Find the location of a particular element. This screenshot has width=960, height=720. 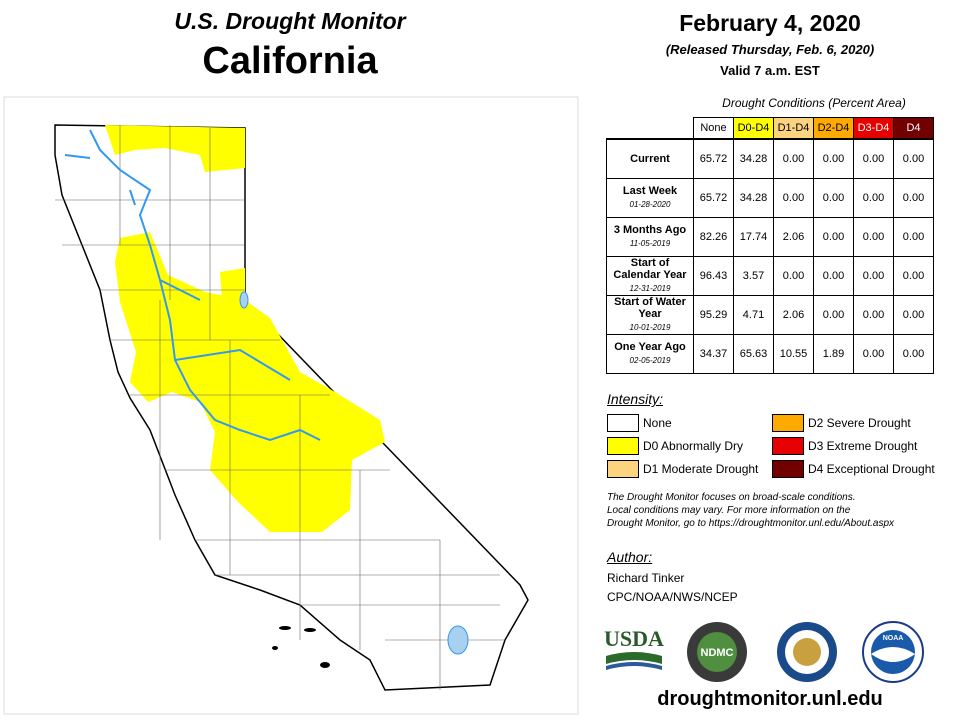

noaa-logo: NOAA is located at coordinates (893, 652).